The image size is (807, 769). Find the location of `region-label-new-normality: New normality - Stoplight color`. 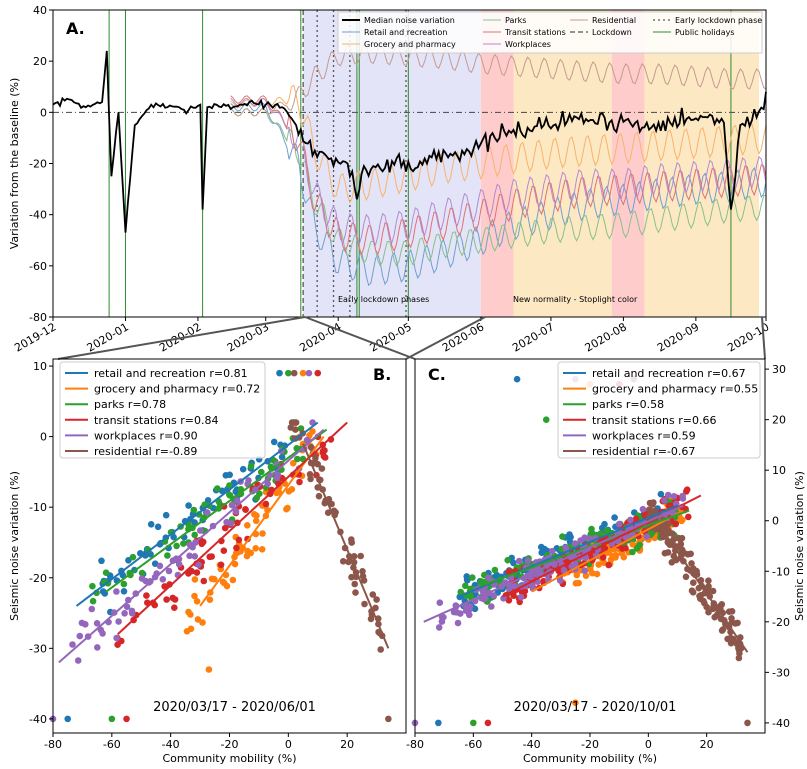

region-label-new-normality: New normality - Stoplight color is located at coordinates (575, 299).